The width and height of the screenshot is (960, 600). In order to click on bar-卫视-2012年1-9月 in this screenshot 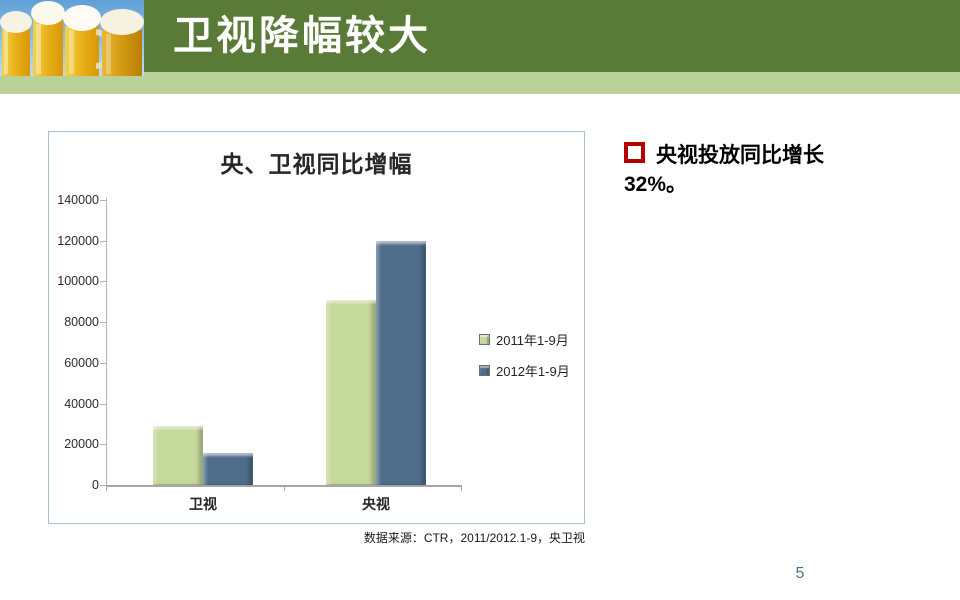, I will do `click(228, 469)`.